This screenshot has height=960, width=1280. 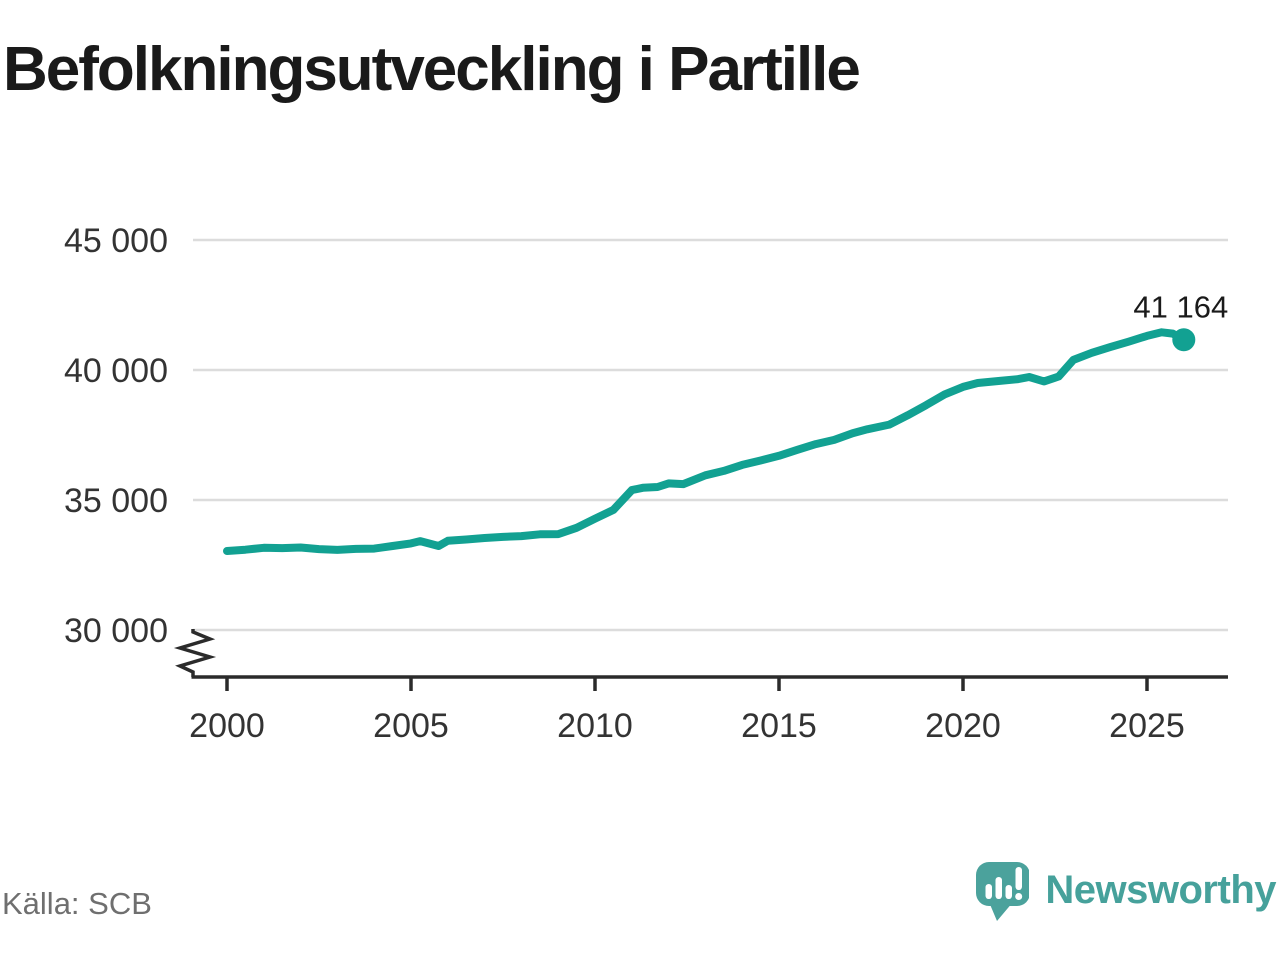 What do you see at coordinates (432, 69) in the screenshot?
I see `chart-title: Befolkningsutveckling i Partille` at bounding box center [432, 69].